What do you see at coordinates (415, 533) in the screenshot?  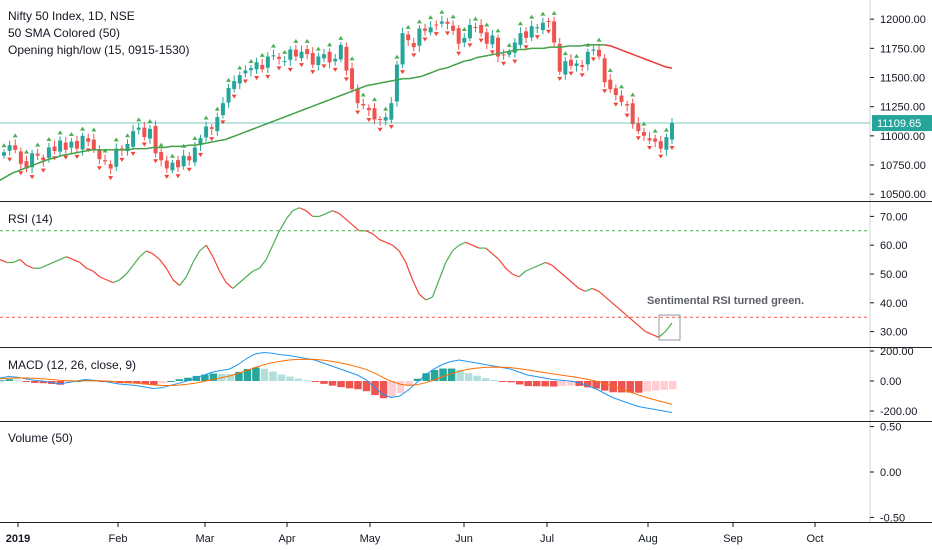 I see `time-axis: 2019 Feb Mar Apr May Jun Jul Aug Sep Oct` at bounding box center [415, 533].